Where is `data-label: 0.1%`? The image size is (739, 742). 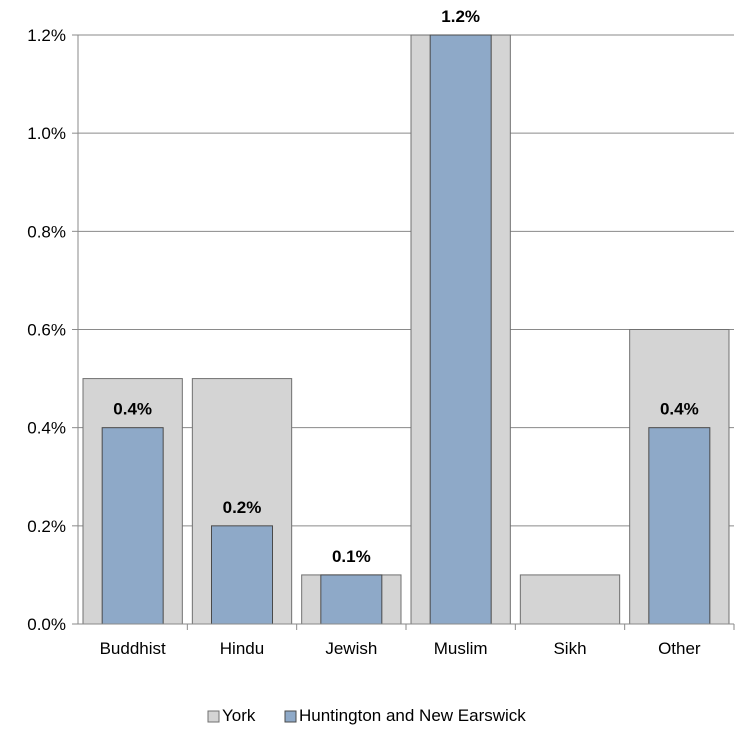
data-label: 0.1% is located at coordinates (351, 556).